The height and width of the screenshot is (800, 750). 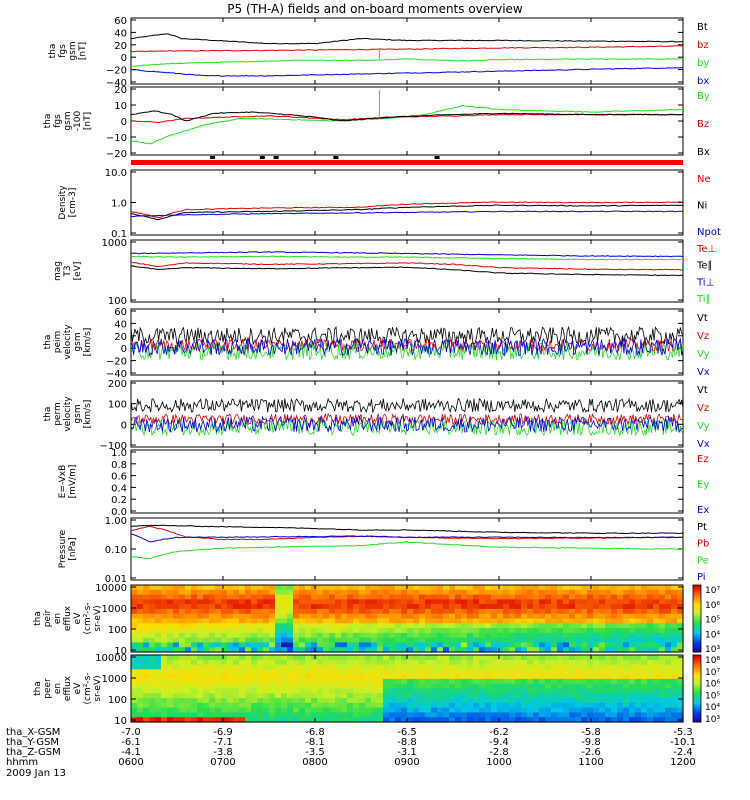 I want to click on ephemeris-value: -6.5, so click(x=407, y=732).